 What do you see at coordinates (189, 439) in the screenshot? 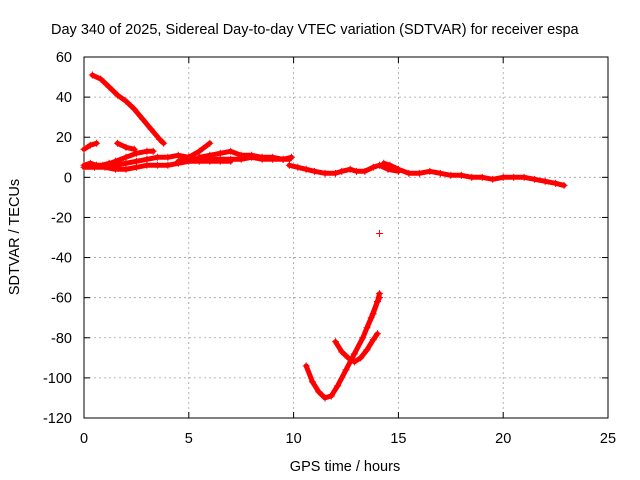
I see `x-tick-label: 5` at bounding box center [189, 439].